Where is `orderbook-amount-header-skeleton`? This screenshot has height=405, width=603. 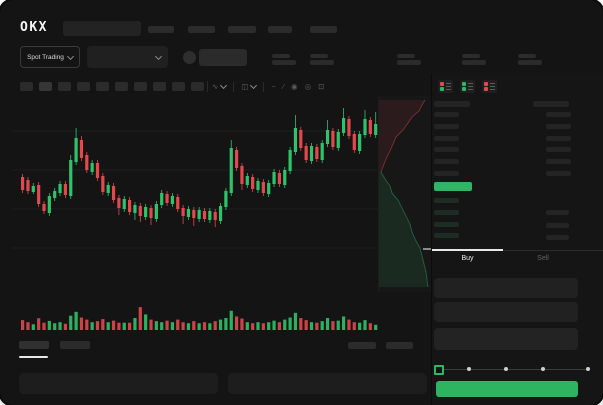 orderbook-amount-header-skeleton is located at coordinates (551, 104).